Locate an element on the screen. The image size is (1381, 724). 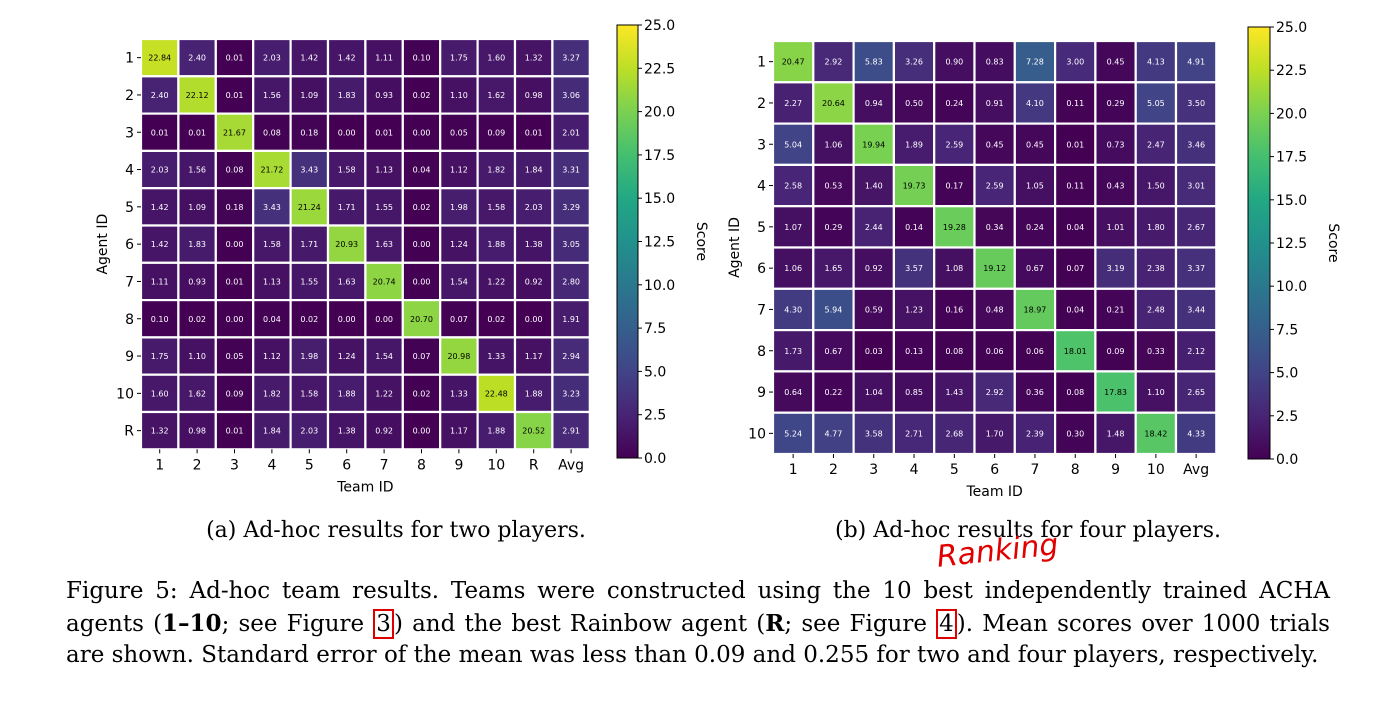
cell-value-label: 19.73 is located at coordinates (914, 186).